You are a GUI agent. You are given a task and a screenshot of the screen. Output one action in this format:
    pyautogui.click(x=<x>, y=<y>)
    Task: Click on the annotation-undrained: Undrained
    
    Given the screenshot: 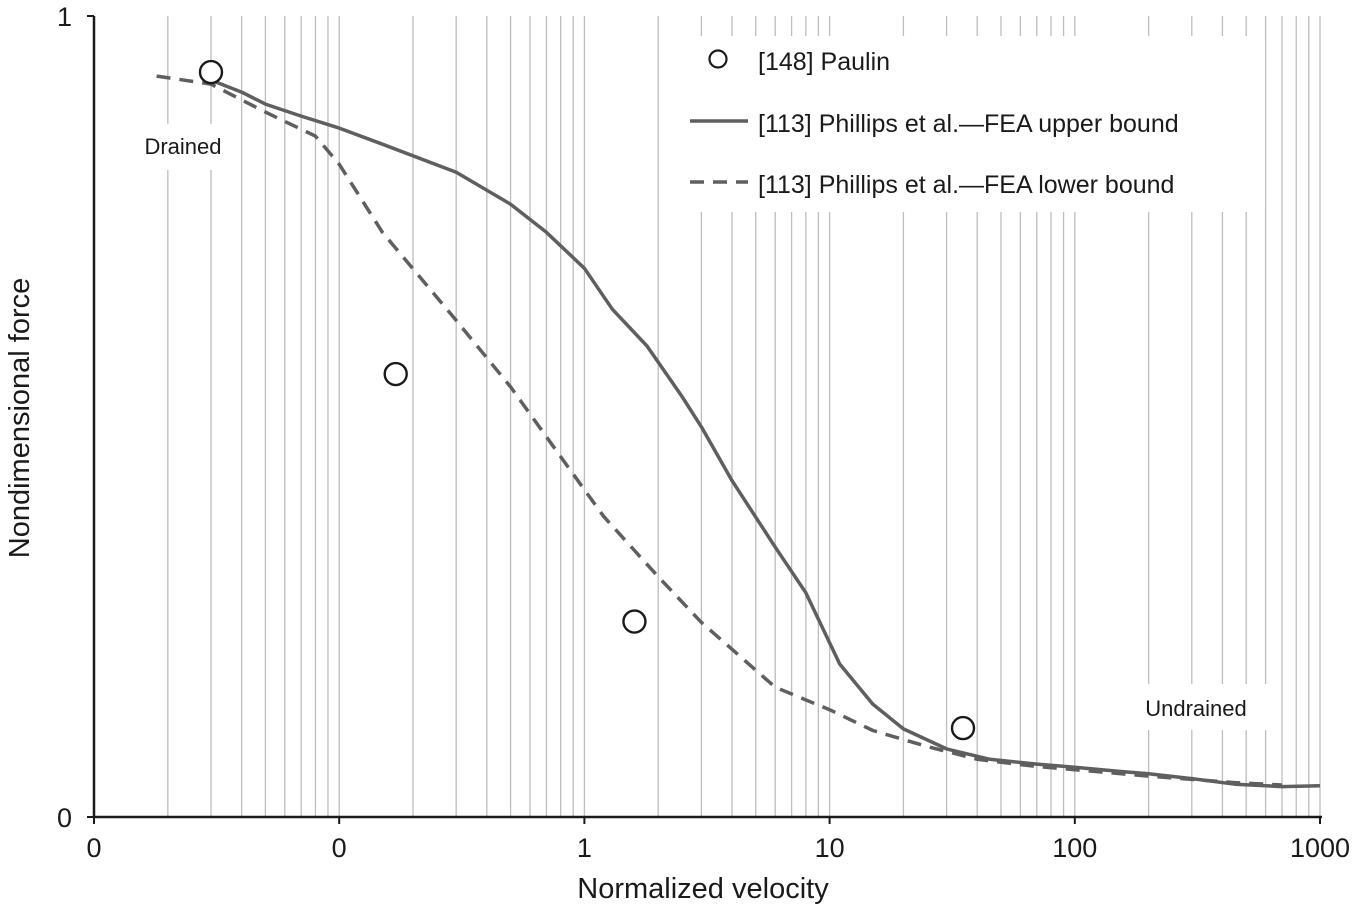 What is the action you would take?
    pyautogui.click(x=1203, y=707)
    